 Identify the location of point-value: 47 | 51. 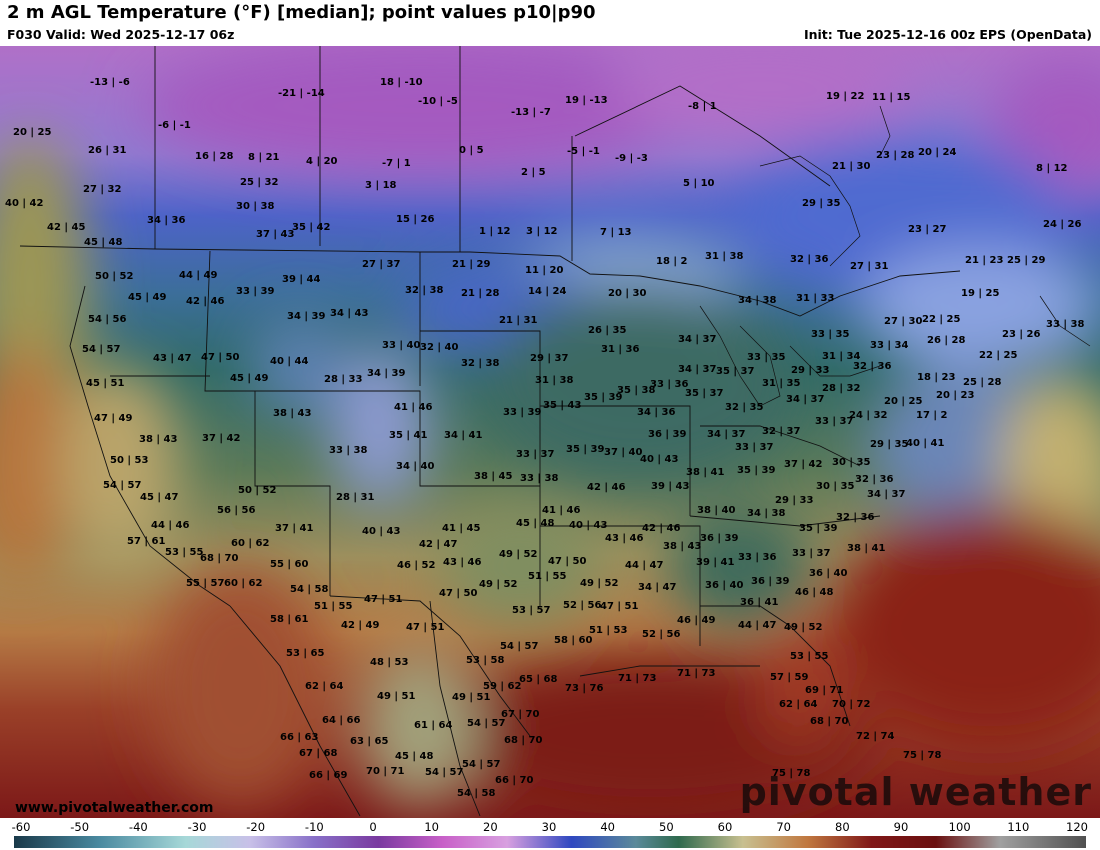
(619, 606).